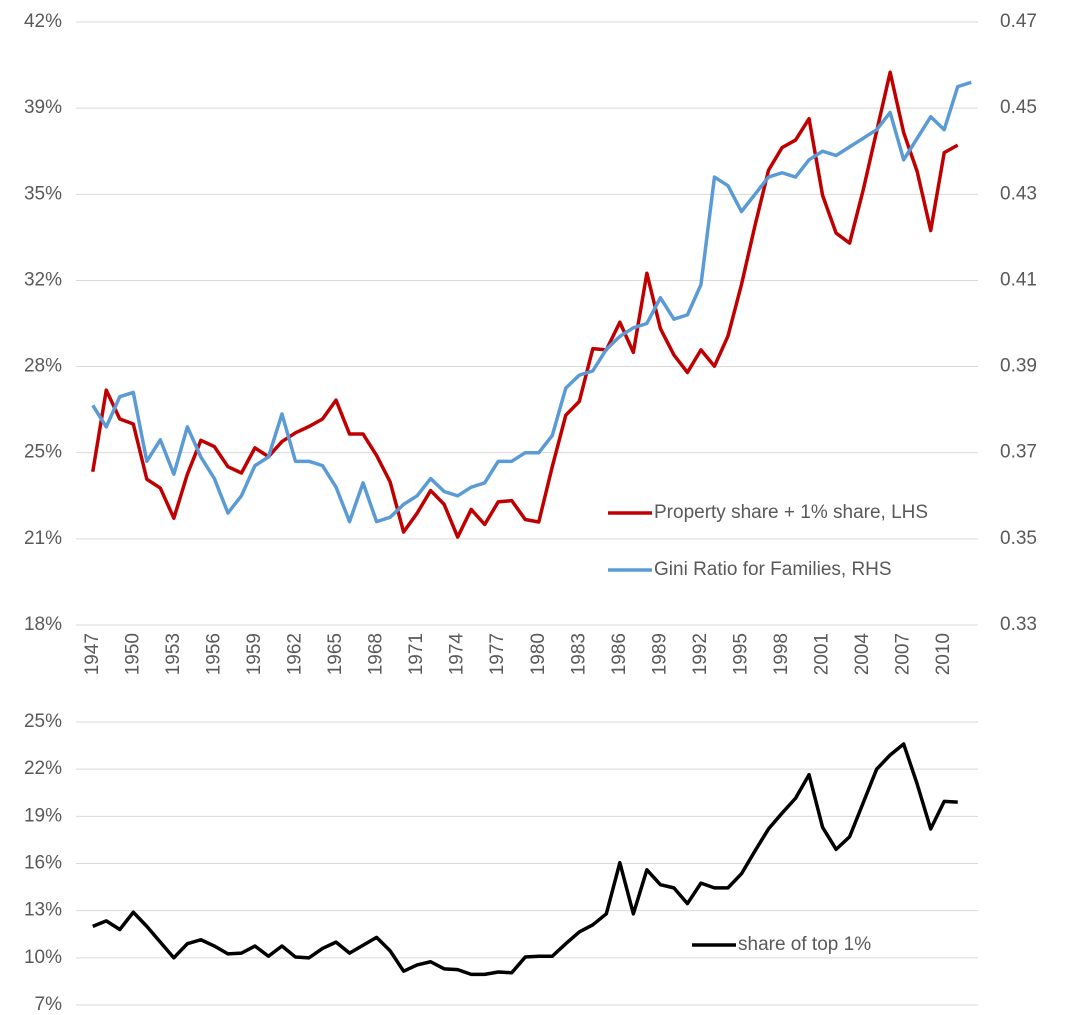  I want to click on legend-label: share of top 1%, so click(804, 944).